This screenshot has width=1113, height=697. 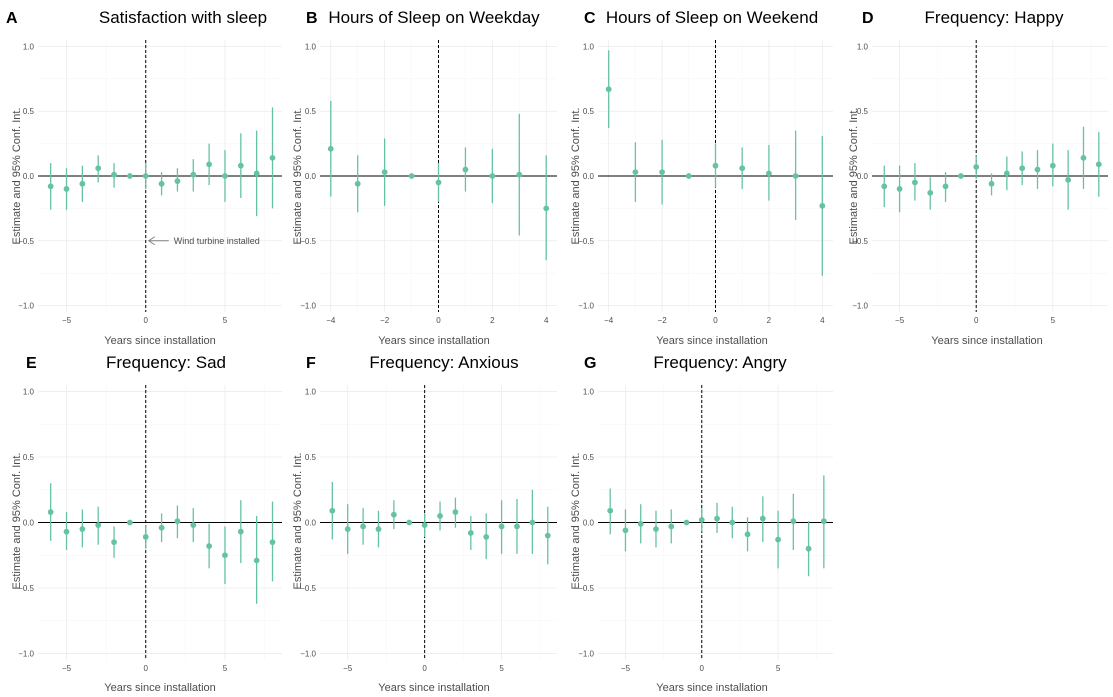 I want to click on annotation-arrow-head, so click(x=151, y=241).